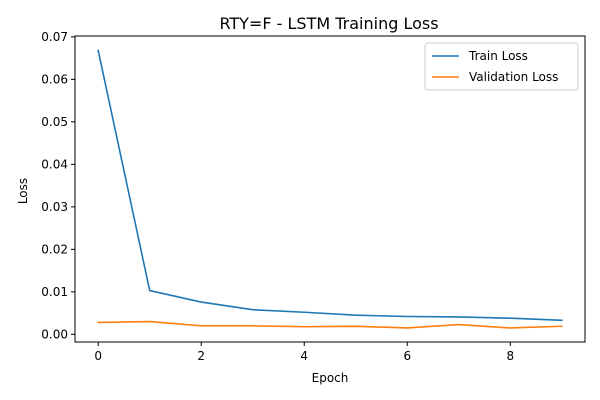 This screenshot has width=600, height=400. What do you see at coordinates (510, 356) in the screenshot?
I see `x-tick-label: 8` at bounding box center [510, 356].